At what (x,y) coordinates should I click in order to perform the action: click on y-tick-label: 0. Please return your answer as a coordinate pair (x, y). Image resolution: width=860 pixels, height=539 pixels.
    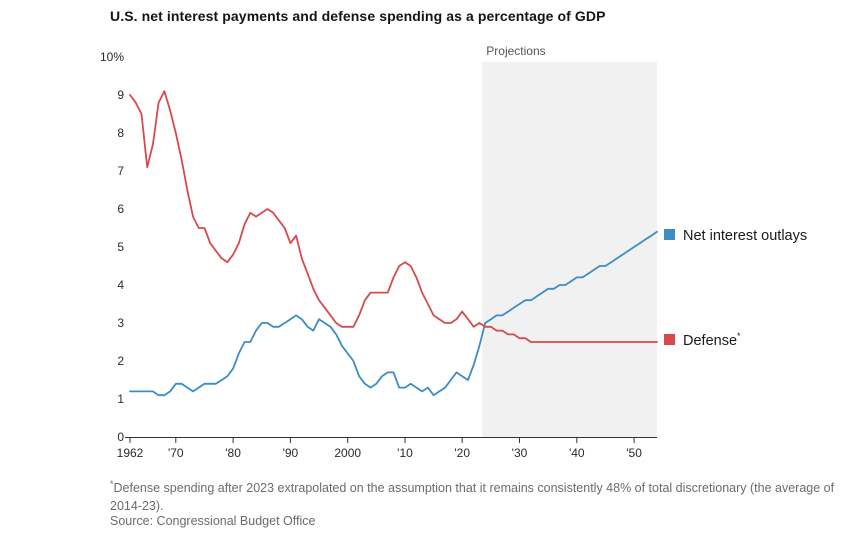
    Looking at the image, I should click on (120, 437).